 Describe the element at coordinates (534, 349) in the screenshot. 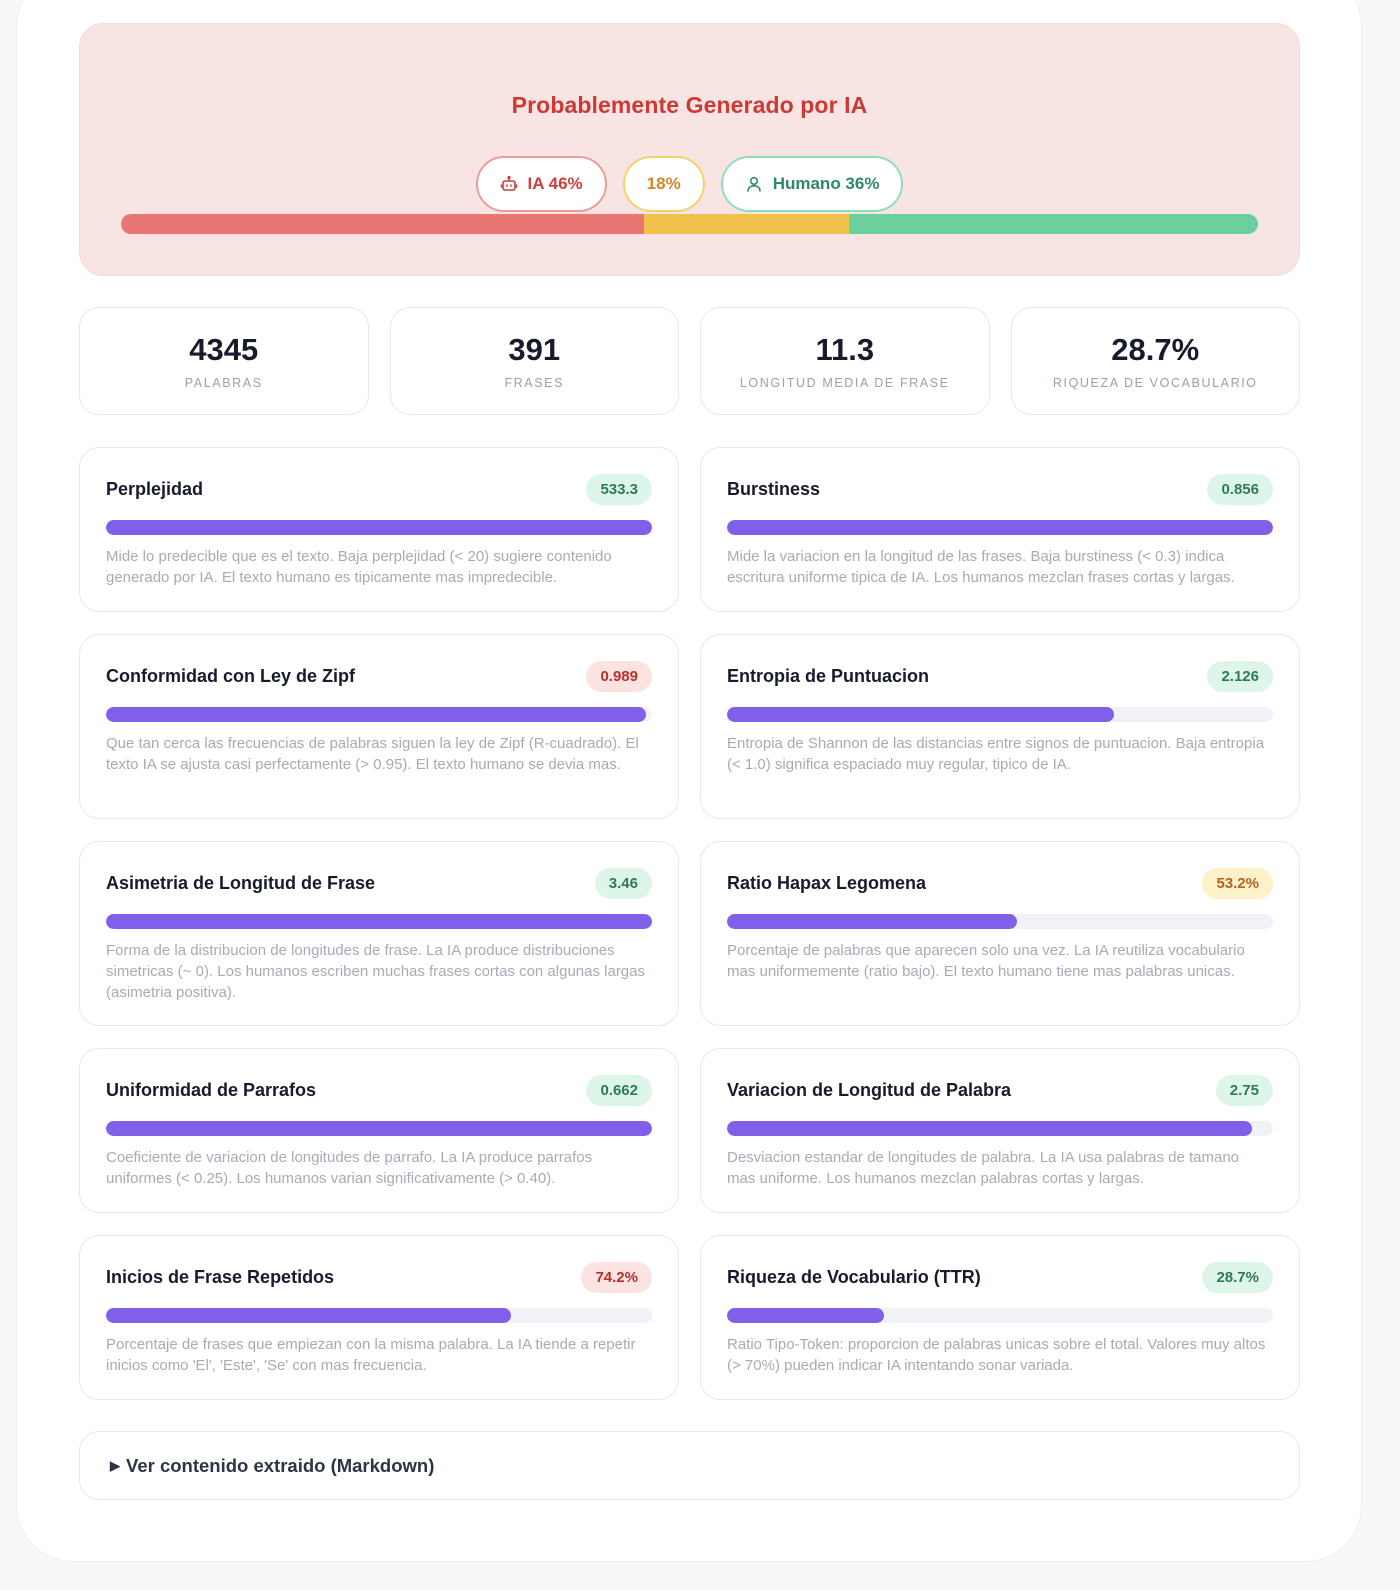

I see `stat-value: 391` at that location.